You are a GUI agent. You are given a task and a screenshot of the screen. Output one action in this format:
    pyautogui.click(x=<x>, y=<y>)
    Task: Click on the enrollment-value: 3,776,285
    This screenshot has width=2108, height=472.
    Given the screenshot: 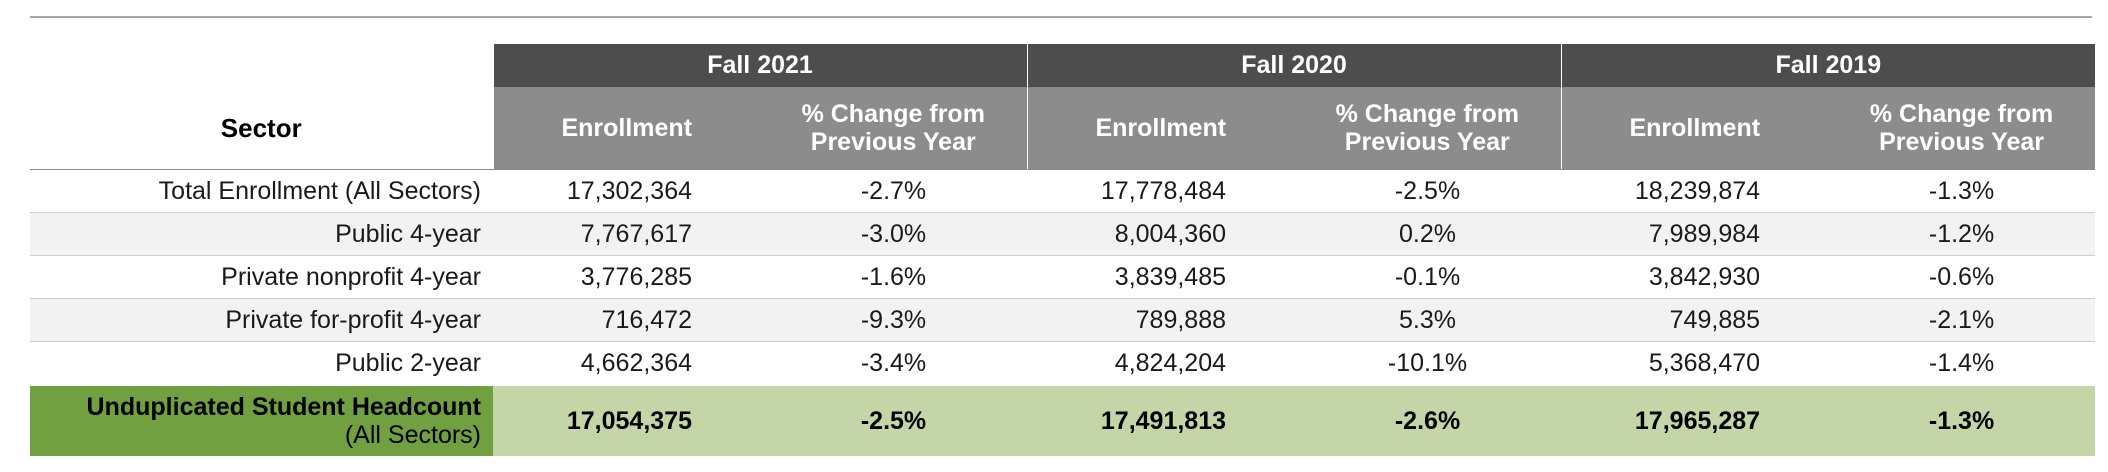 What is the action you would take?
    pyautogui.click(x=626, y=277)
    